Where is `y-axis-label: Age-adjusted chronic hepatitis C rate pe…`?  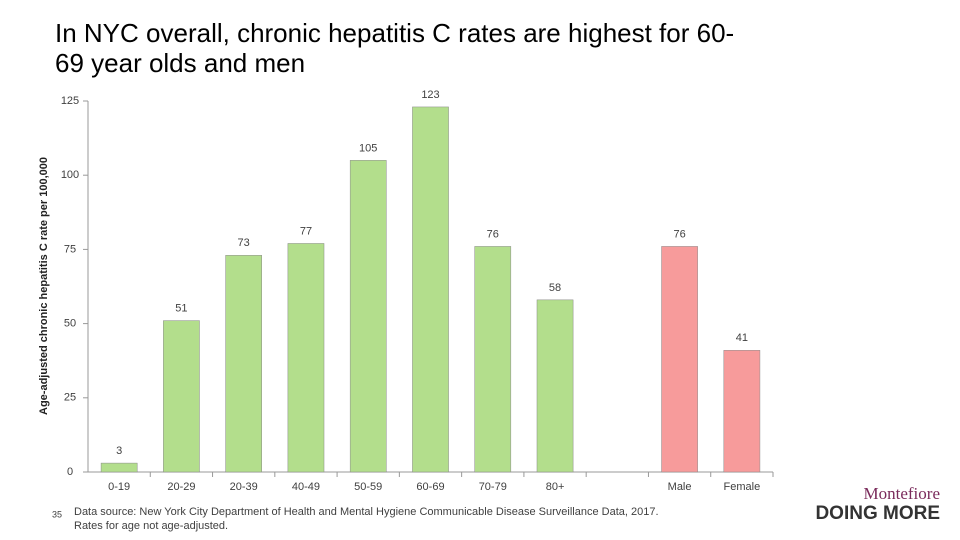 y-axis-label: Age-adjusted chronic hepatitis C rate pe… is located at coordinates (44, 286).